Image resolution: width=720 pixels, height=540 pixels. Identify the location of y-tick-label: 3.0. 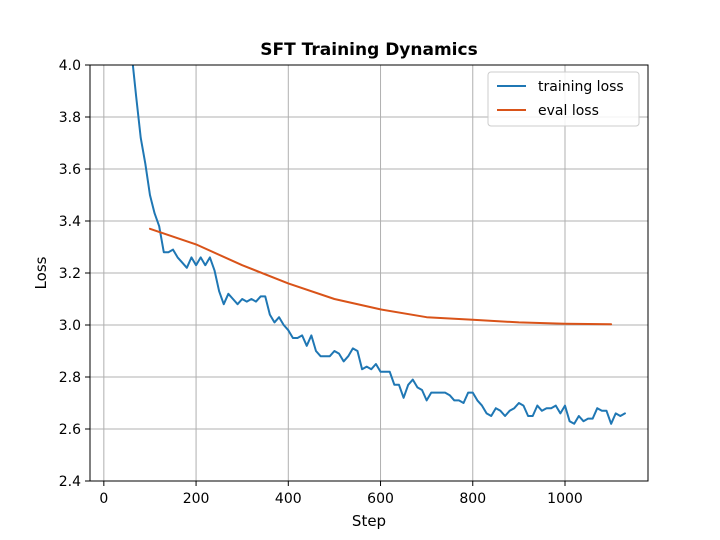
(70, 326).